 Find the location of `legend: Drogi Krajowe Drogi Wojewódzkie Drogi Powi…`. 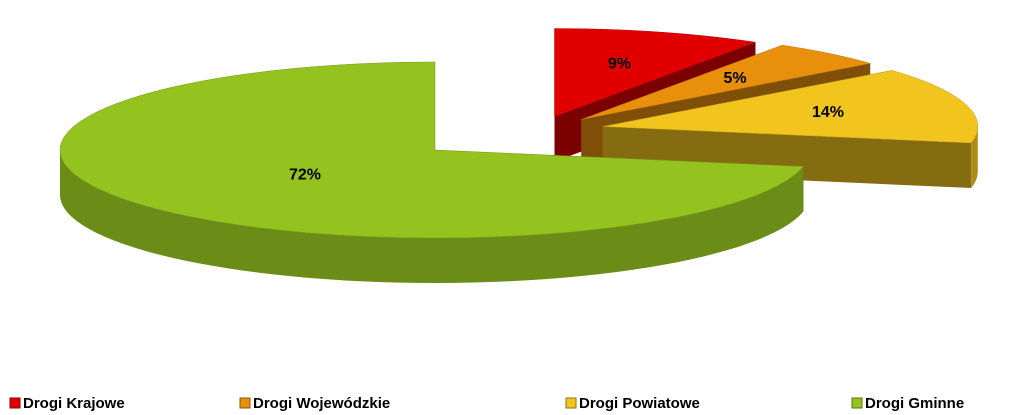

legend: Drogi Krajowe Drogi Wojewódzkie Drogi Powi… is located at coordinates (486, 403).